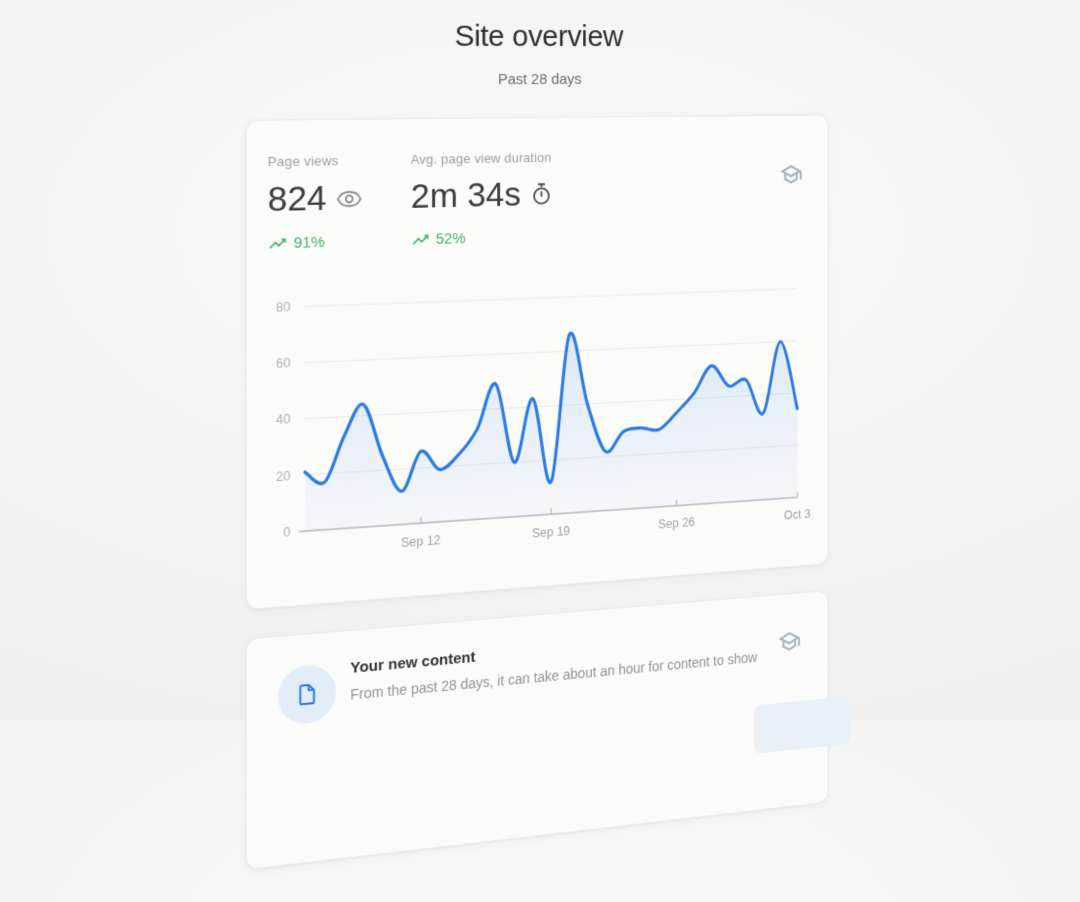 This screenshot has height=902, width=1080. I want to click on metric-trend: 52%, so click(482, 238).